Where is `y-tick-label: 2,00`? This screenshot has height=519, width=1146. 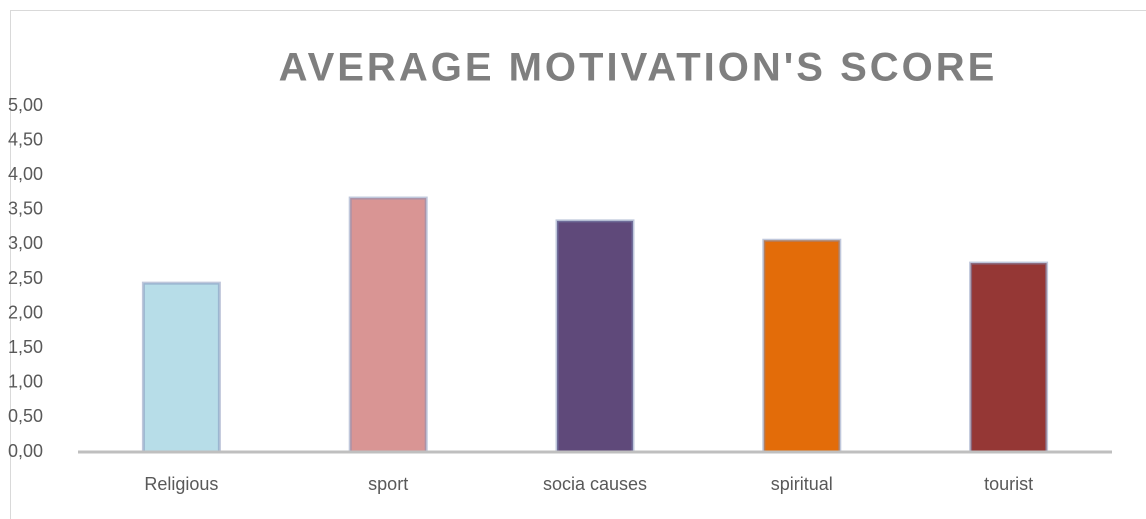 y-tick-label: 2,00 is located at coordinates (25, 312).